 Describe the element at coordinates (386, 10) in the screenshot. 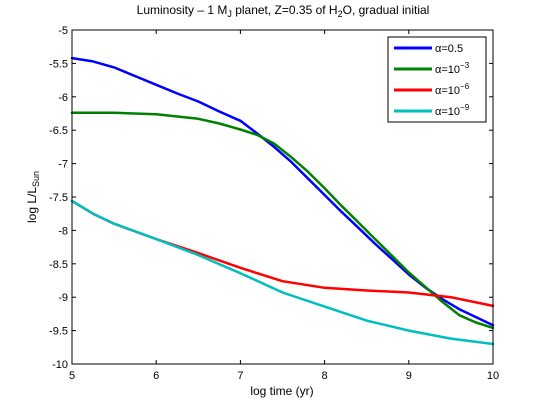

I see `chart-title-post: O, gradual initial` at that location.